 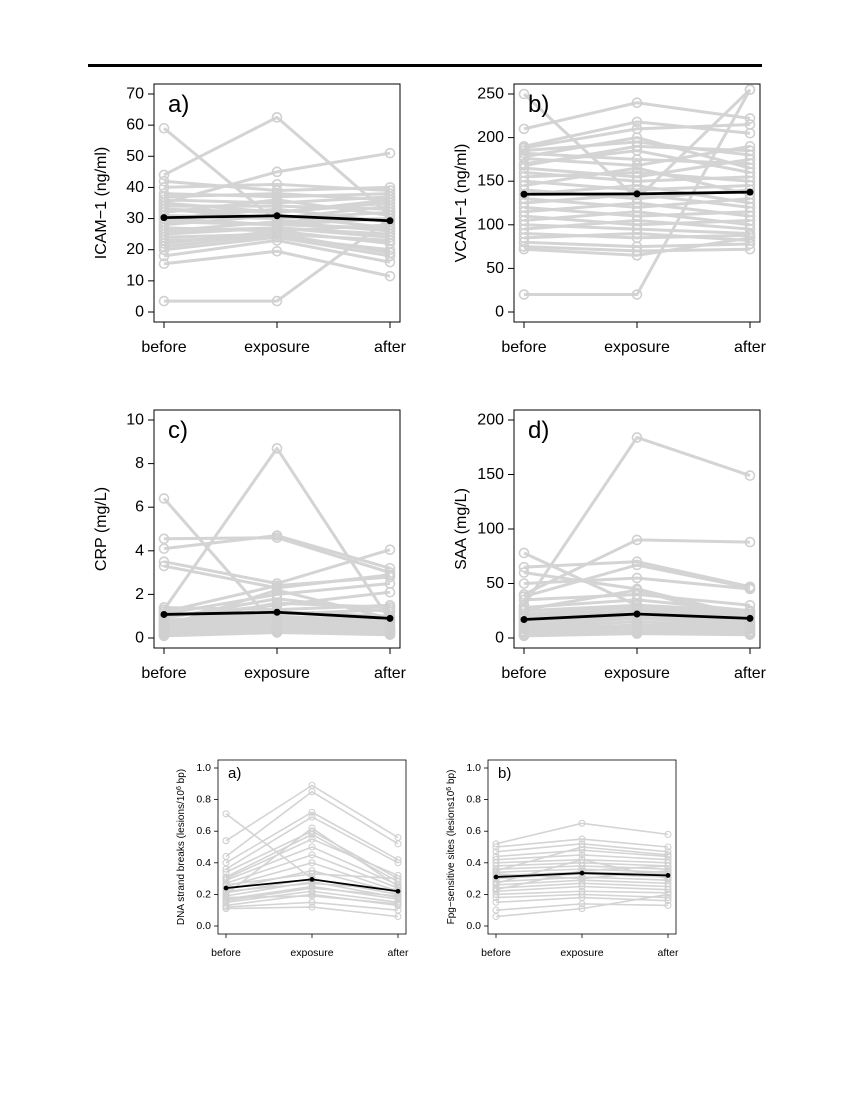 I want to click on y-tick-label: 6, so click(x=139, y=507).